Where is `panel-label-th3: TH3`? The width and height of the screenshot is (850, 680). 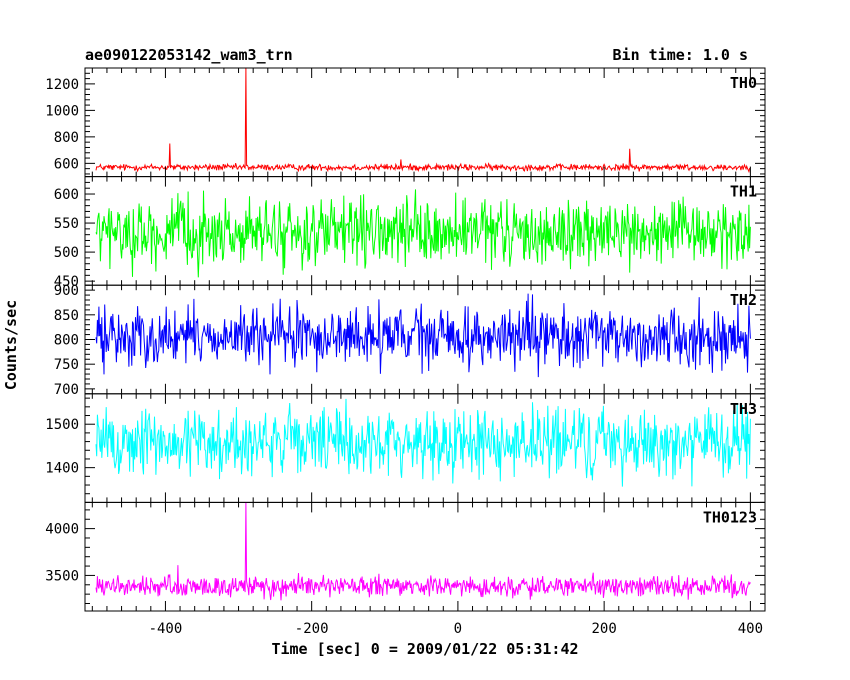 panel-label-th3: TH3 is located at coordinates (743, 409).